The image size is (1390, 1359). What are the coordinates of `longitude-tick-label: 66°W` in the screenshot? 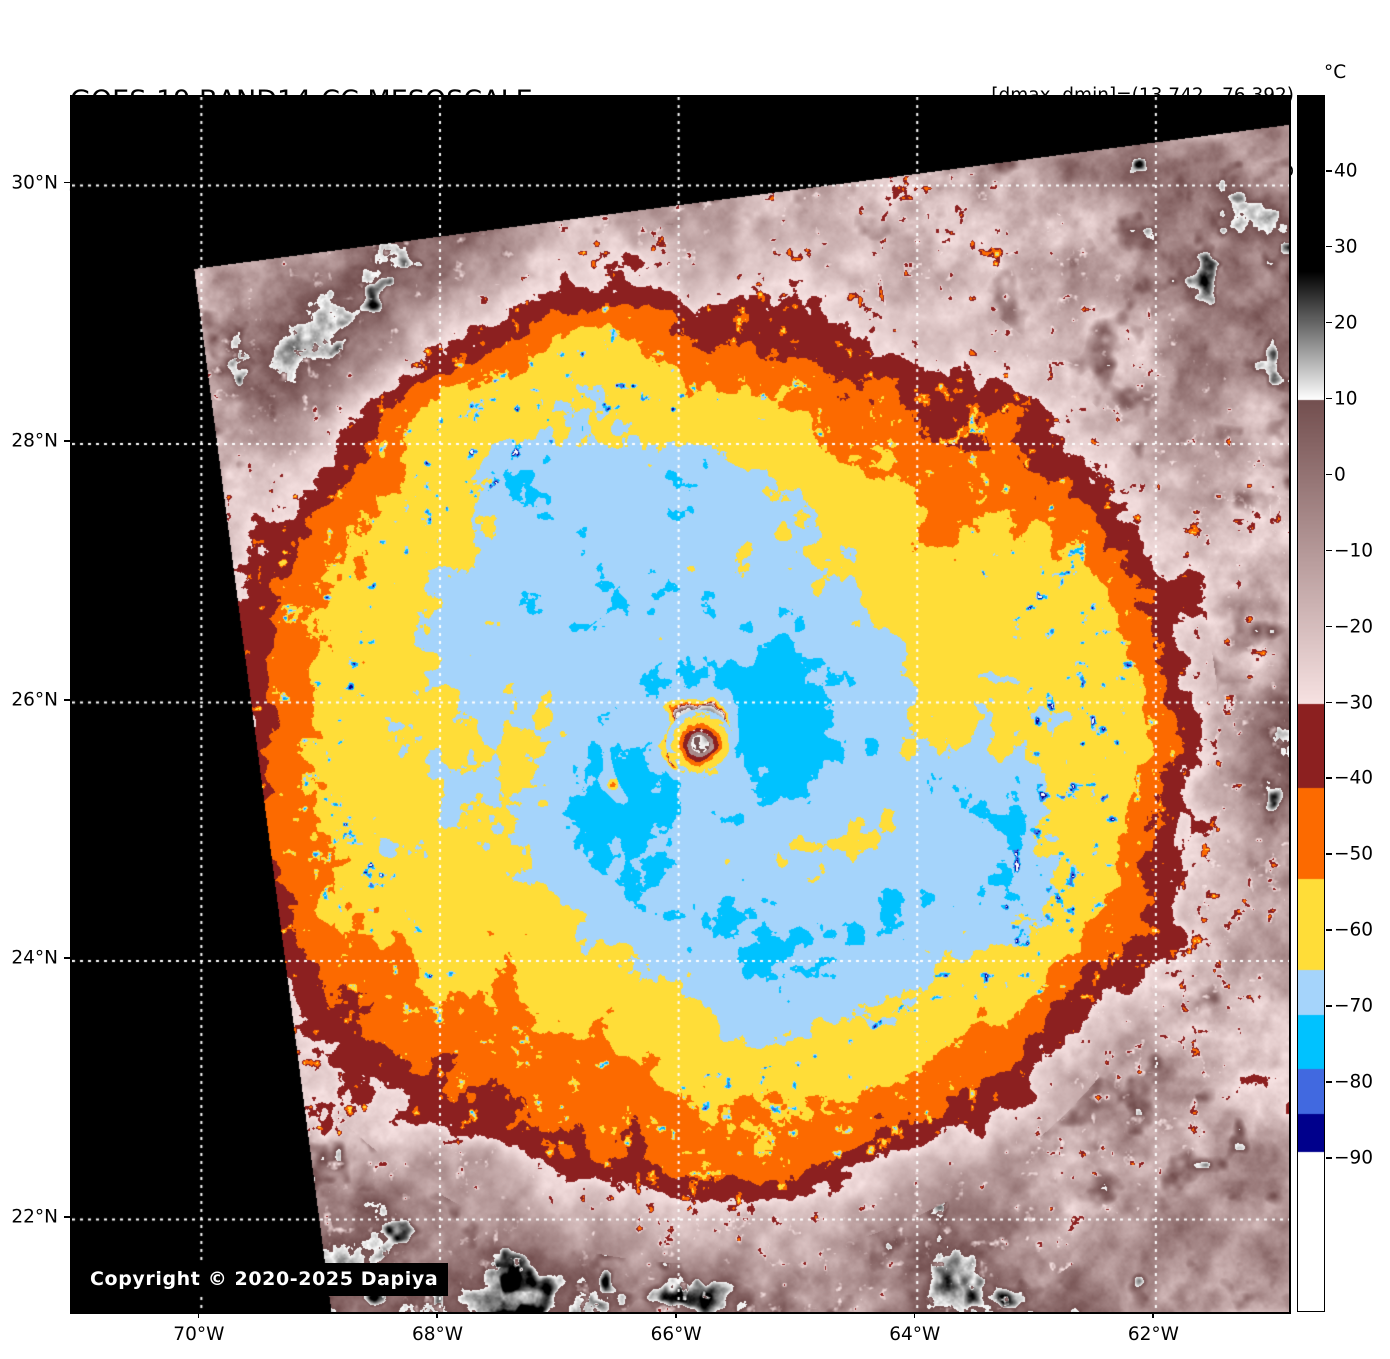 It's located at (676, 1334).